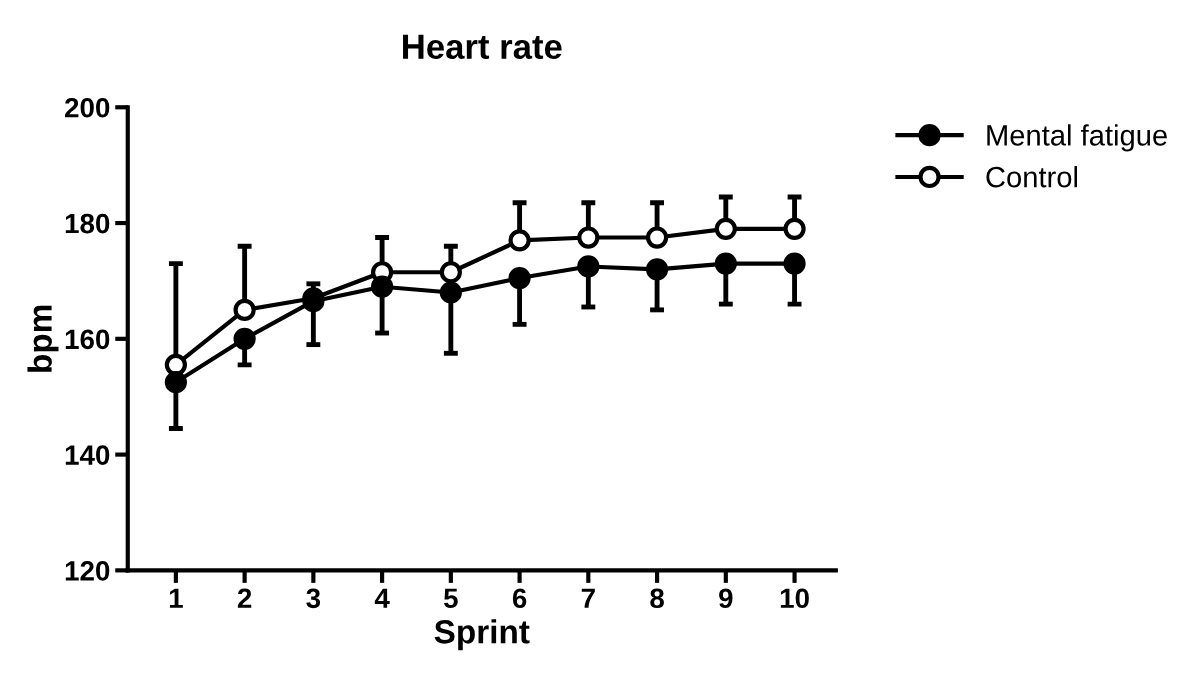 The width and height of the screenshot is (1194, 679). I want to click on x-tick-label: 5, so click(450, 598).